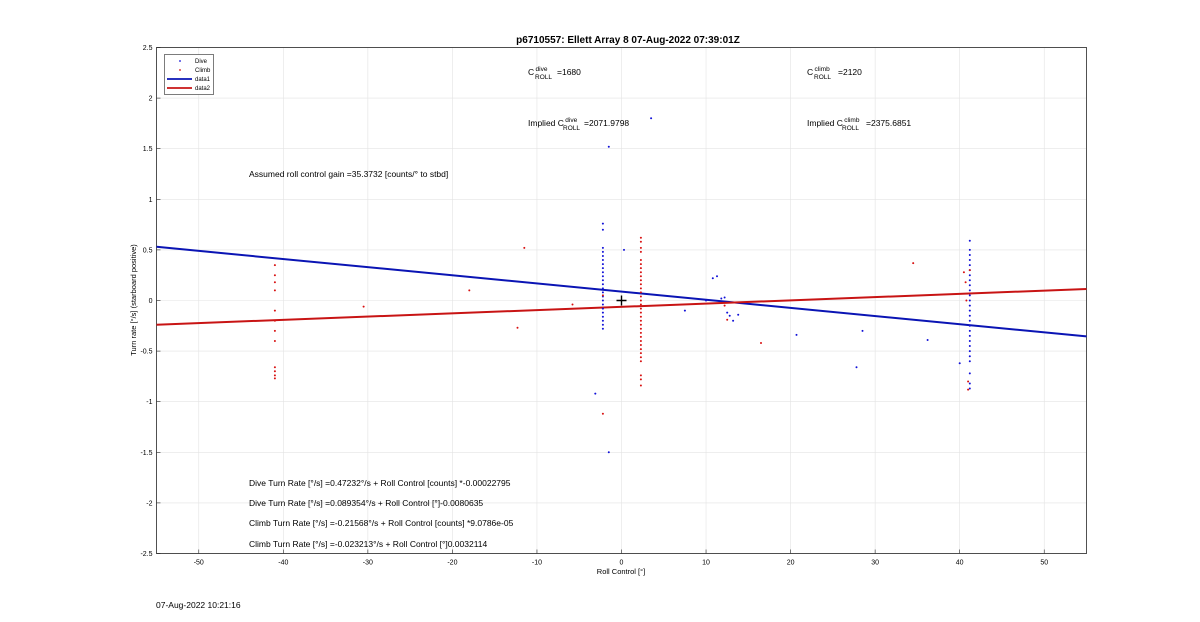 This screenshot has height=622, width=1200. What do you see at coordinates (875, 563) in the screenshot?
I see `x-tick-label: 30` at bounding box center [875, 563].